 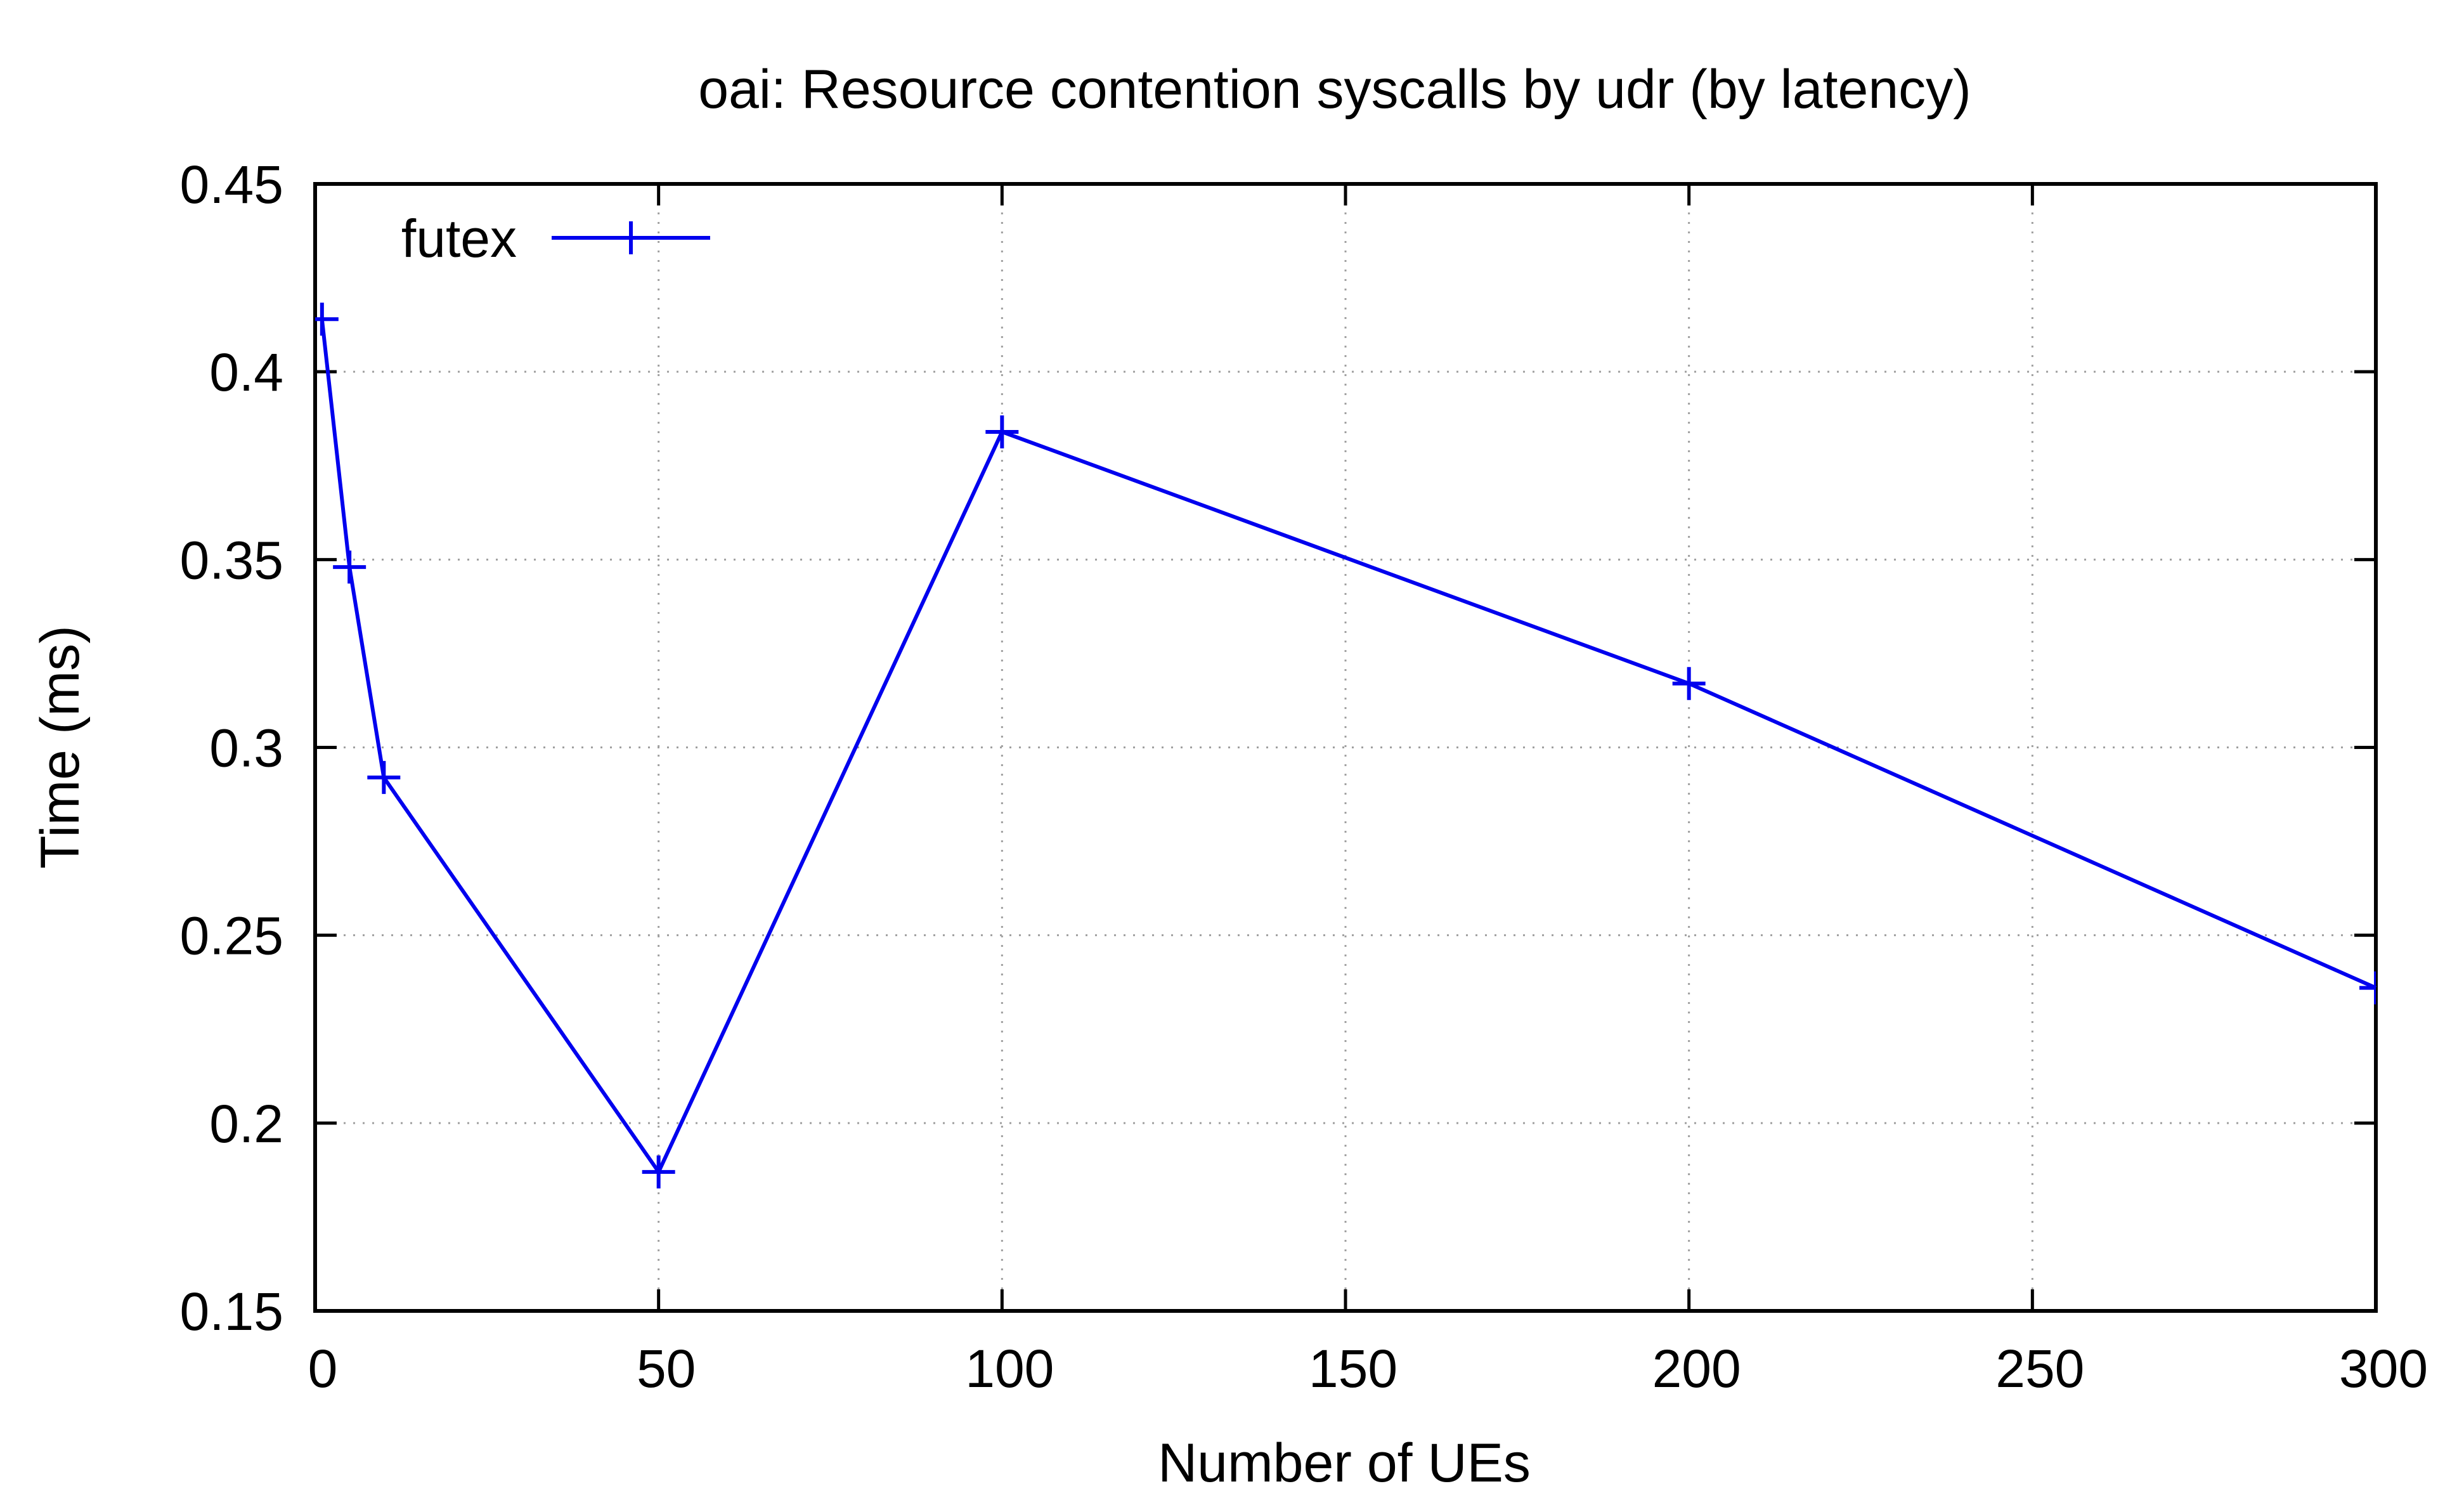 What do you see at coordinates (246, 1124) in the screenshot?
I see `y-tick-label: 0.2` at bounding box center [246, 1124].